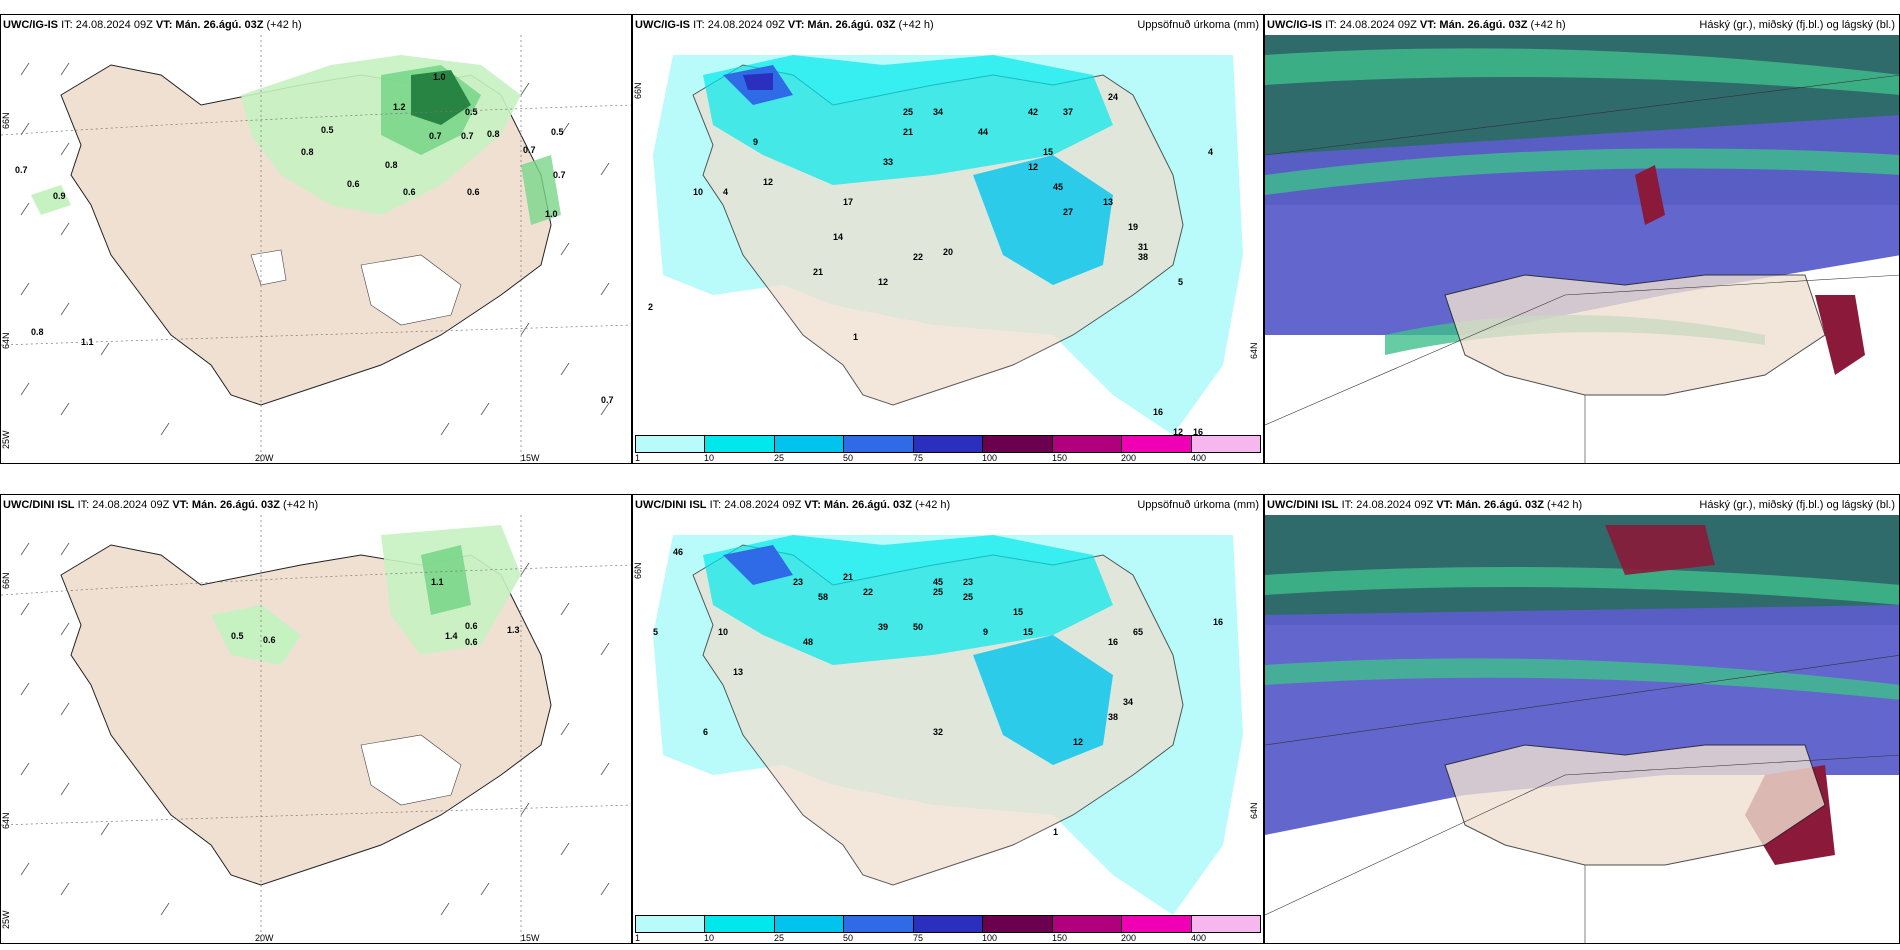  Describe the element at coordinates (1650, 195) in the screenshot. I see `cloud-red` at that location.